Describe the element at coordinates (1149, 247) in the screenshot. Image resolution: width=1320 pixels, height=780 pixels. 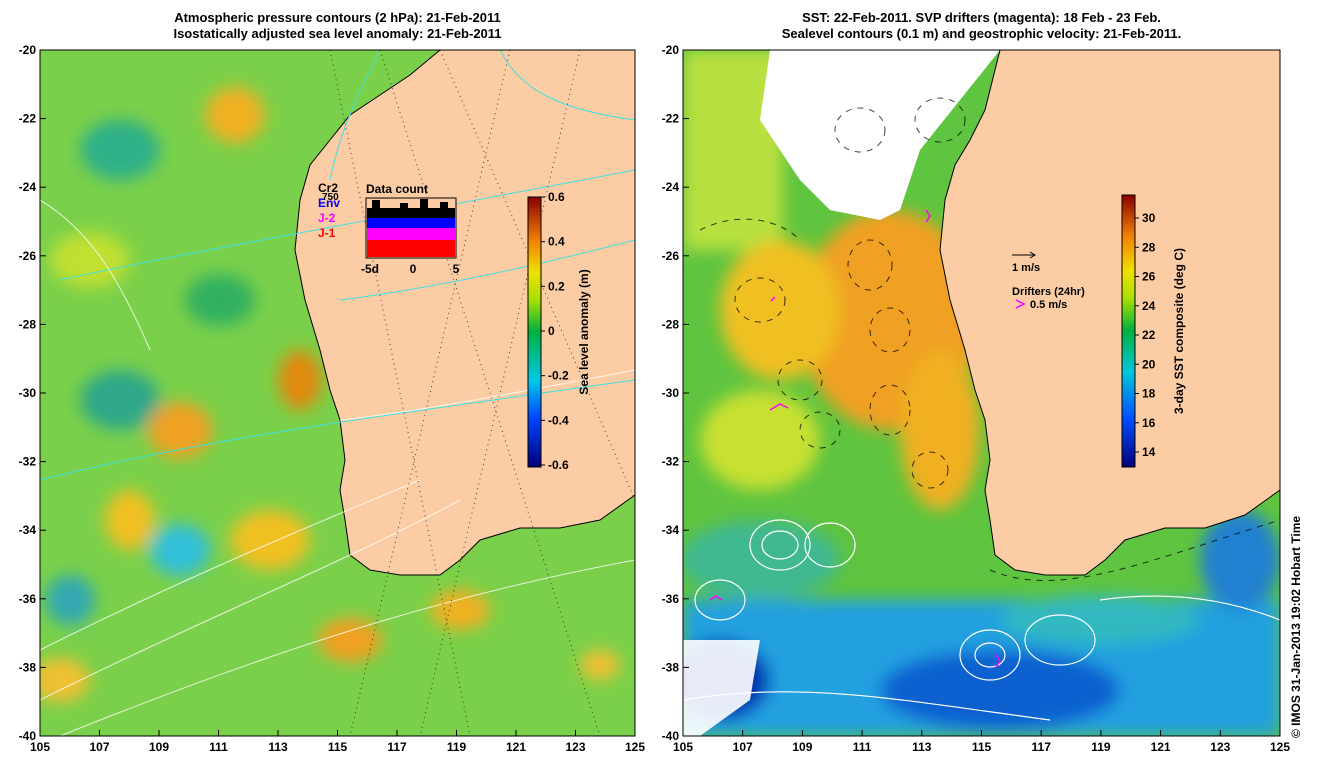
I see `sst-colorbar-tick-label: 28` at that location.